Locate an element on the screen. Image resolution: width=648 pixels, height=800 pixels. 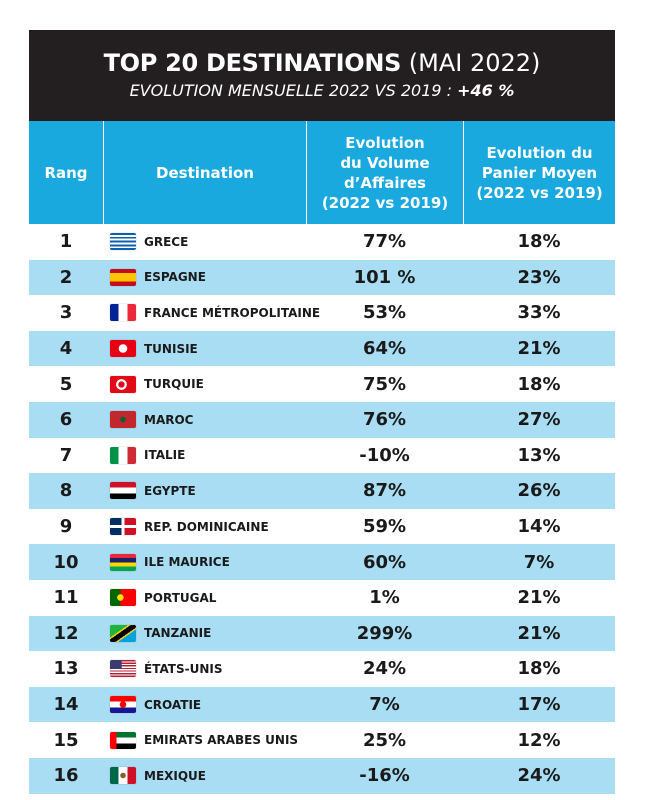
destination-cell: EGYPTE is located at coordinates (204, 491).